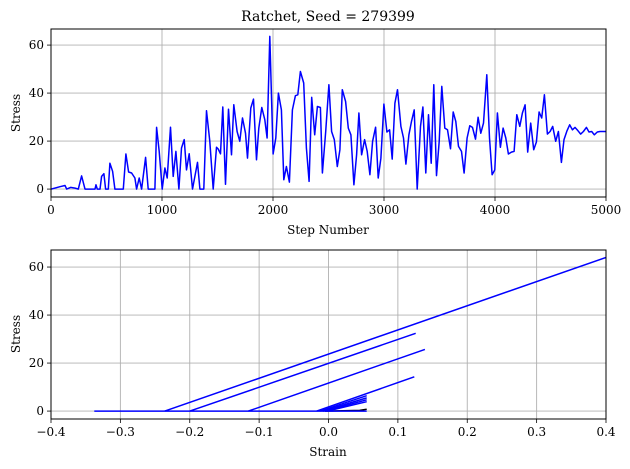 The height and width of the screenshot is (469, 630). I want to click on bottom-xtick-label: −0.3, so click(120, 432).